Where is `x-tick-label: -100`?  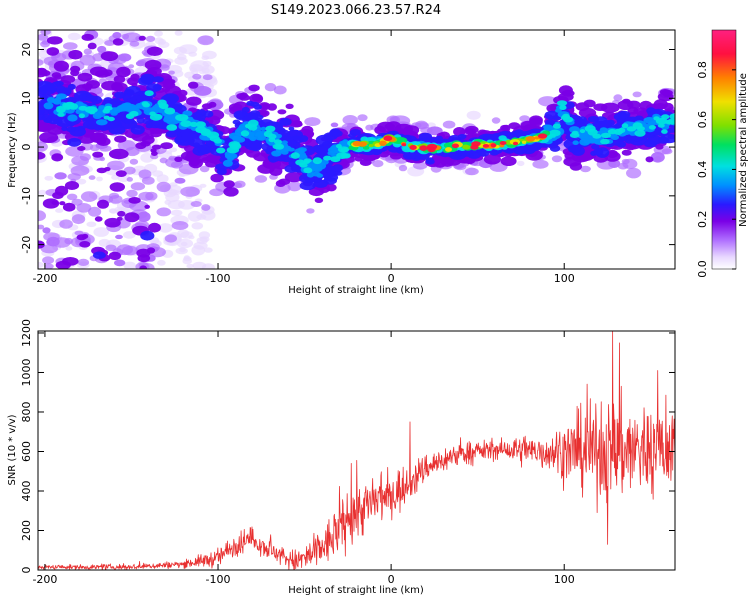 x-tick-label: -100 is located at coordinates (218, 579).